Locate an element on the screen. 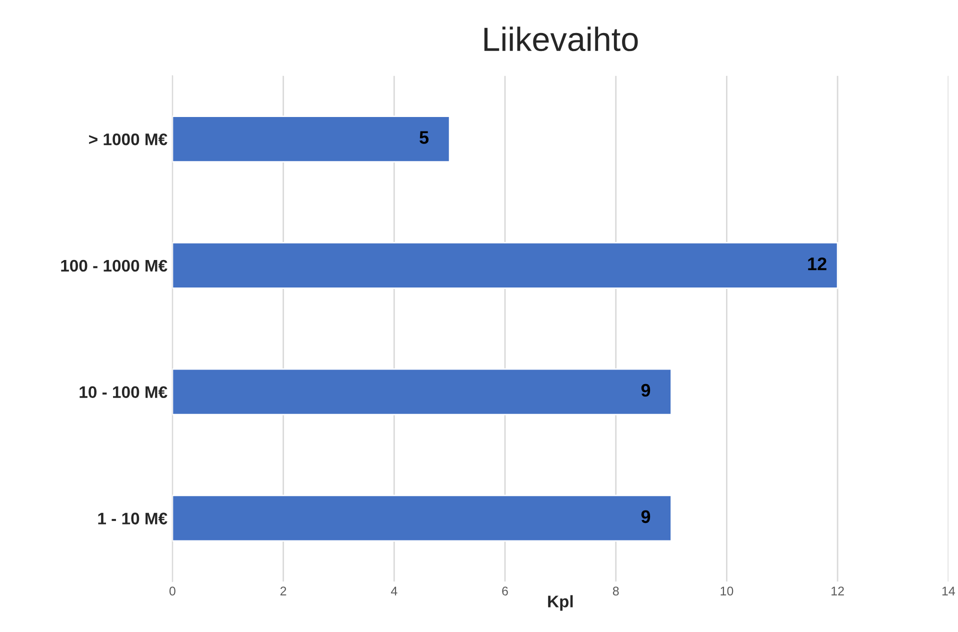 The image size is (958, 632). y-tick-label: 1 - 10 M€ is located at coordinates (133, 518).